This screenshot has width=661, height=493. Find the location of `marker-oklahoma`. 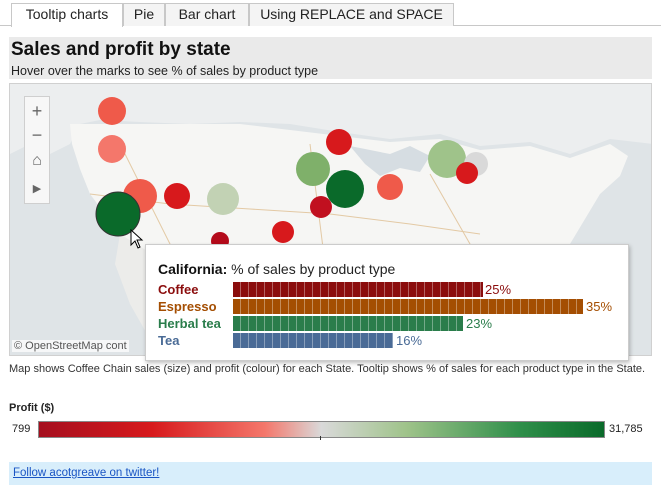

marker-oklahoma is located at coordinates (283, 232).